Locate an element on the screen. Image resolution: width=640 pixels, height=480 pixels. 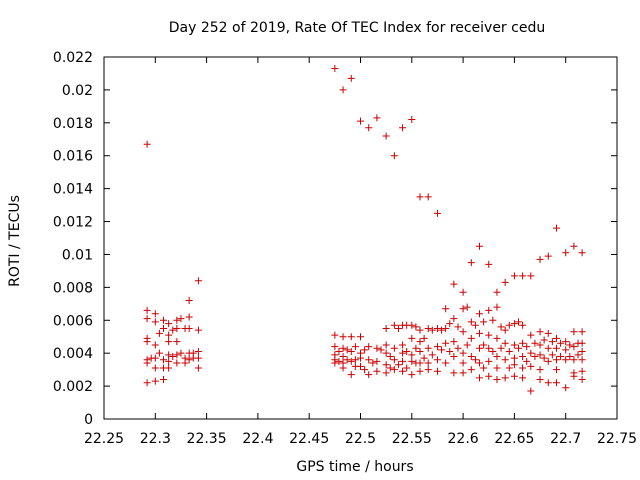
y-tick-label: 0.016 is located at coordinates (73, 157).